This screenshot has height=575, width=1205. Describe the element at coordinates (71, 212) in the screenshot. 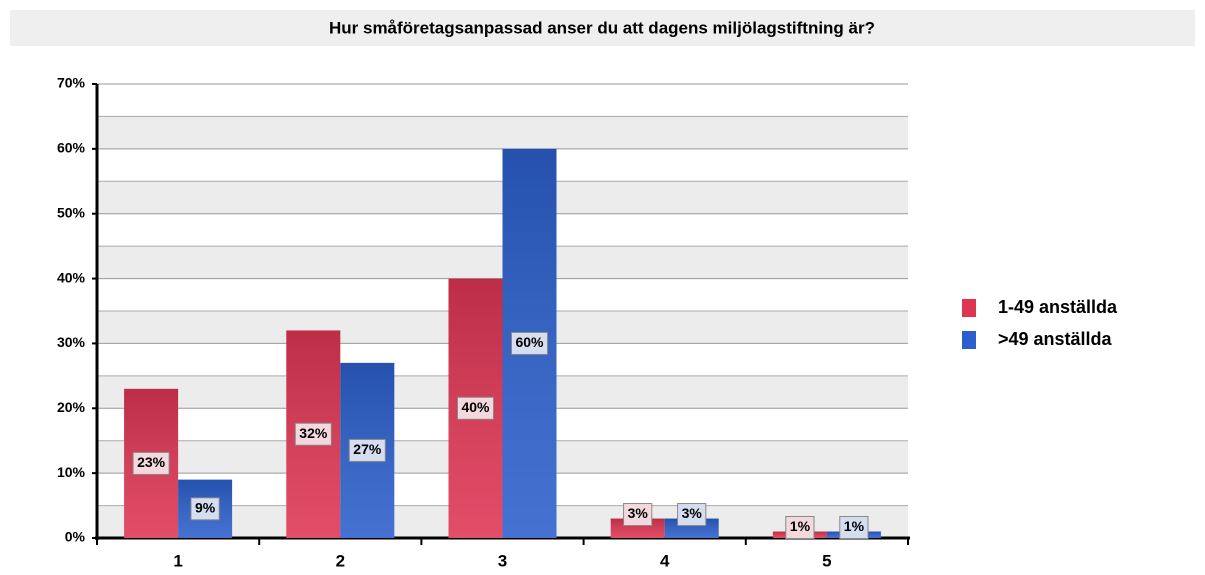

I see `y-tick-label: 50%` at that location.